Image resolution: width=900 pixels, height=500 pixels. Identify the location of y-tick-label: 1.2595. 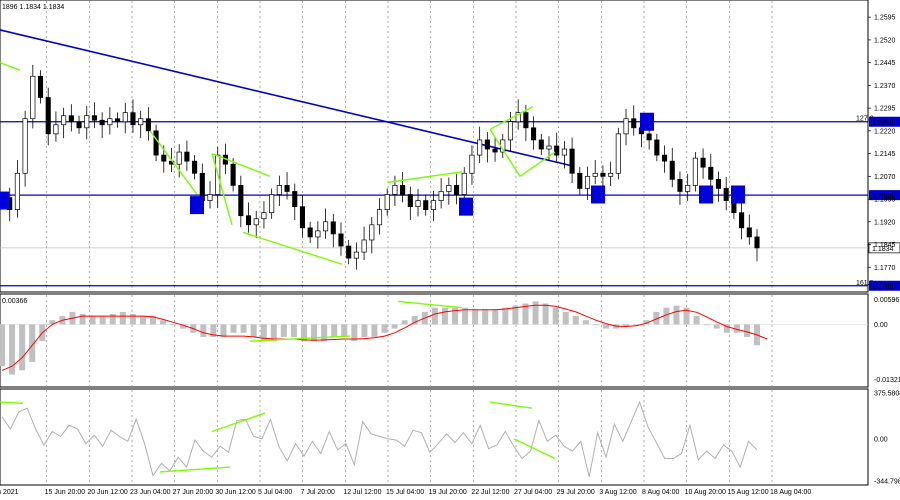
(885, 18).